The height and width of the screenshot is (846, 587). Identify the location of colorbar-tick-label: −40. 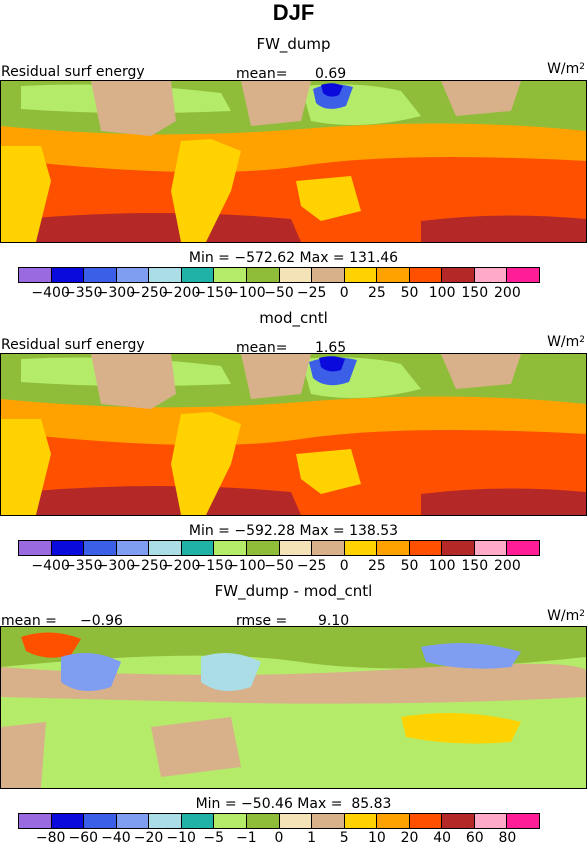
(116, 838).